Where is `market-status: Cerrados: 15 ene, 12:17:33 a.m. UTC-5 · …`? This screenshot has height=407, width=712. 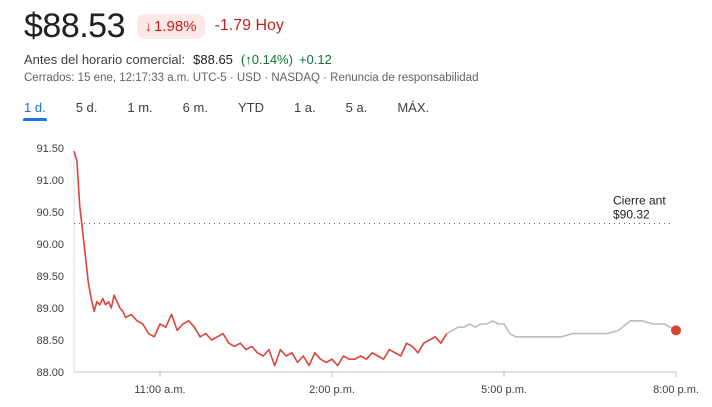 market-status: Cerrados: 15 ene, 12:17:33 a.m. UTC-5 · … is located at coordinates (251, 78).